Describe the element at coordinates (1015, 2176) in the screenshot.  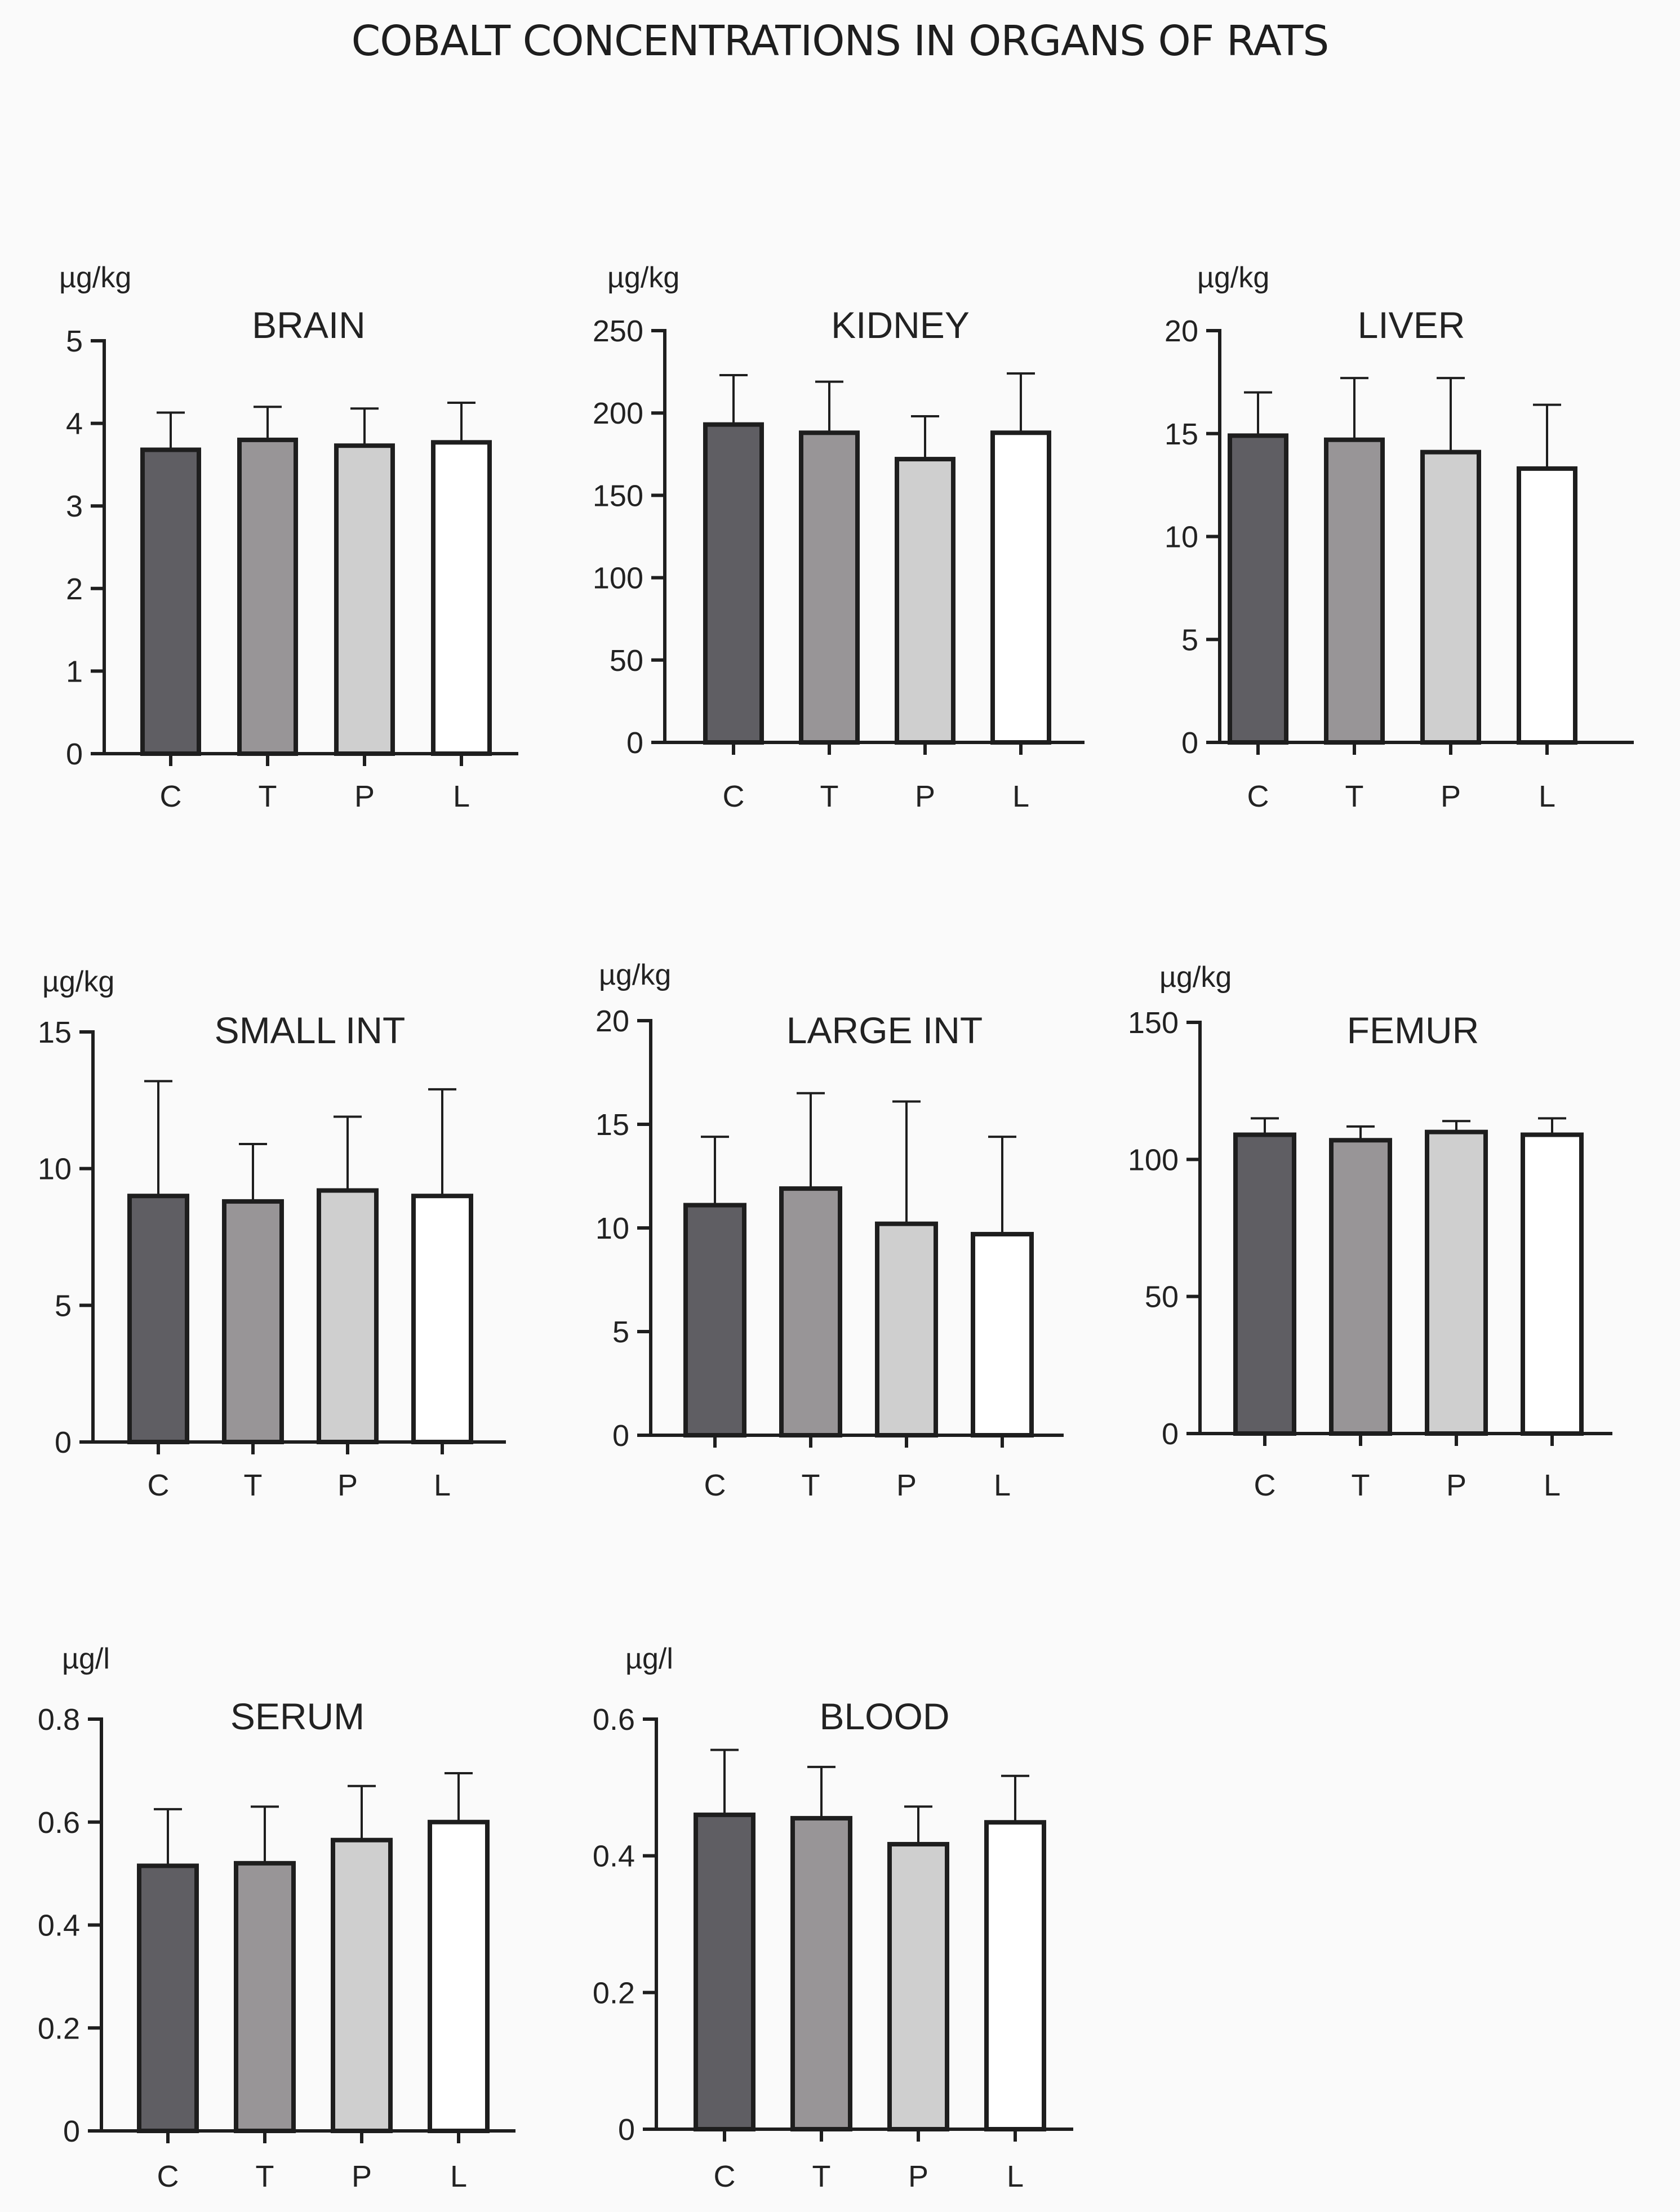
I see `blood-x-label-L: L` at that location.